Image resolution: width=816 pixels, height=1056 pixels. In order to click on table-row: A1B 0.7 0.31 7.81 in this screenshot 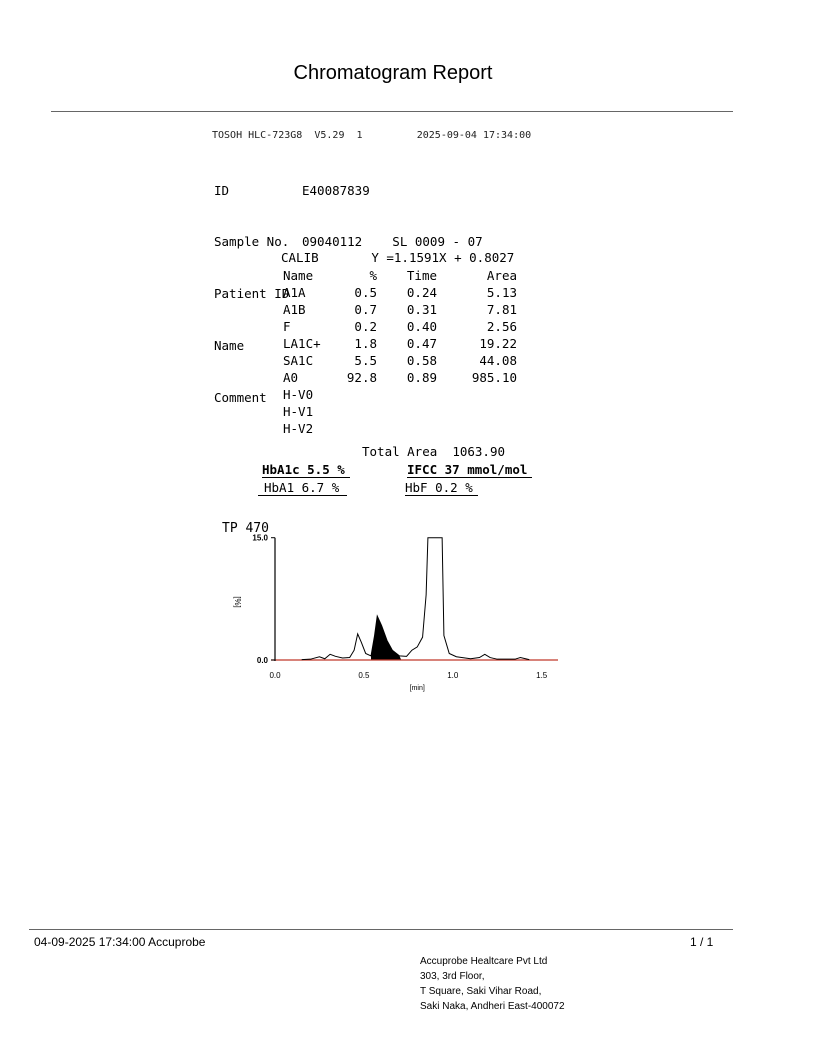, I will do `click(400, 309)`.